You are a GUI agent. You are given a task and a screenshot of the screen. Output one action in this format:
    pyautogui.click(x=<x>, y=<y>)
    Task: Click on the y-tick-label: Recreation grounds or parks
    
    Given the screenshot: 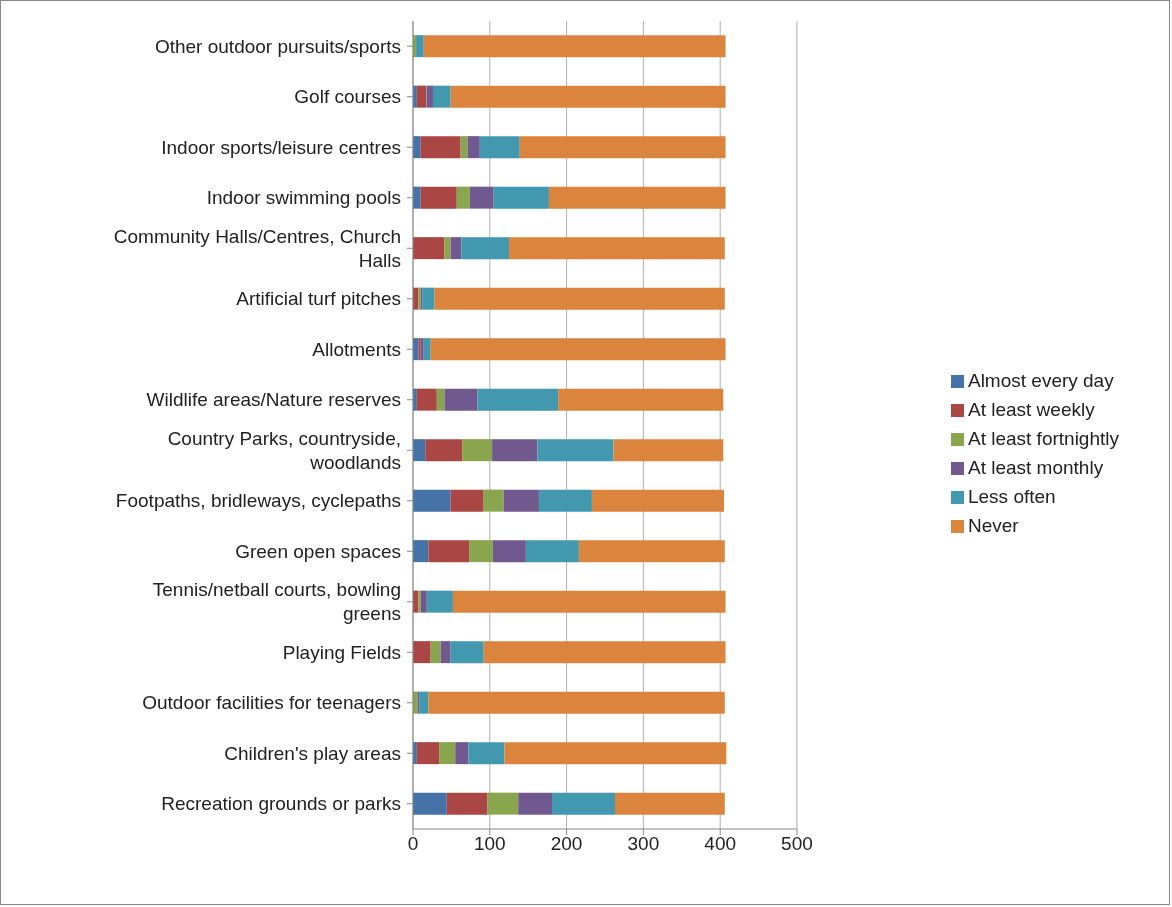 What is the action you would take?
    pyautogui.click(x=281, y=804)
    